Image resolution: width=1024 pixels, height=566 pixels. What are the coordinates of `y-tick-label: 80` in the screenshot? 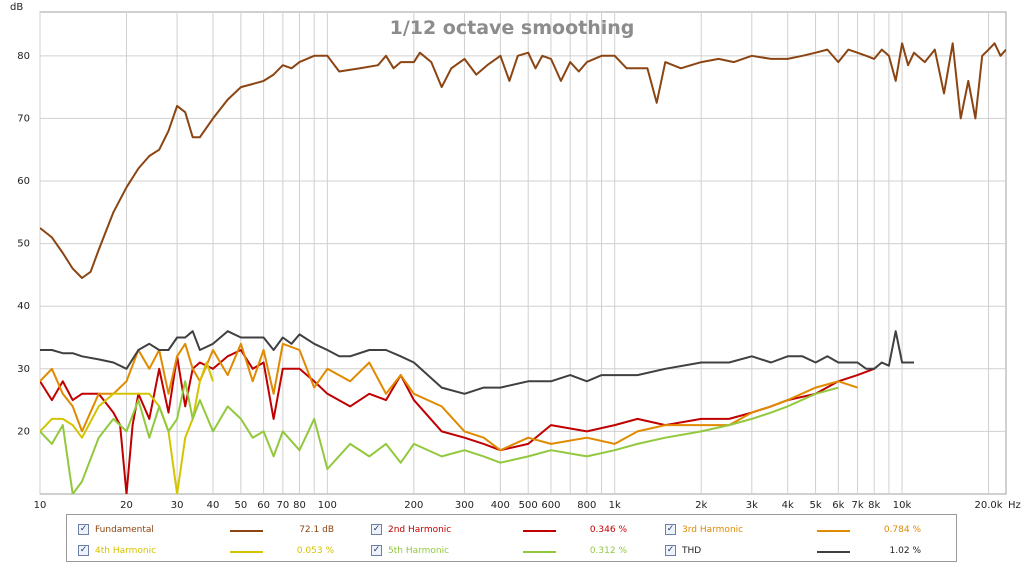 It's located at (23, 56).